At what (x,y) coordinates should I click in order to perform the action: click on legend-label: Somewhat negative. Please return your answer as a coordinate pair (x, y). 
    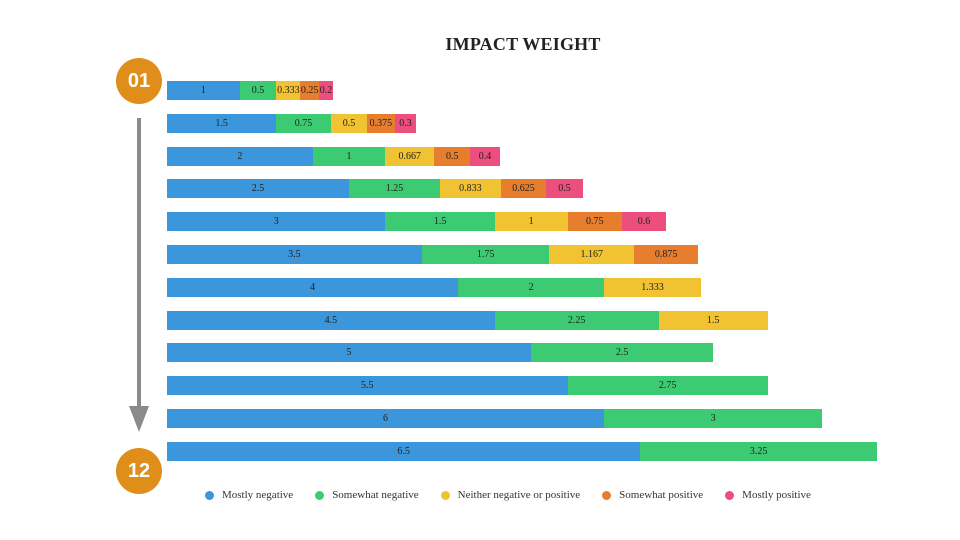
    Looking at the image, I should click on (375, 495).